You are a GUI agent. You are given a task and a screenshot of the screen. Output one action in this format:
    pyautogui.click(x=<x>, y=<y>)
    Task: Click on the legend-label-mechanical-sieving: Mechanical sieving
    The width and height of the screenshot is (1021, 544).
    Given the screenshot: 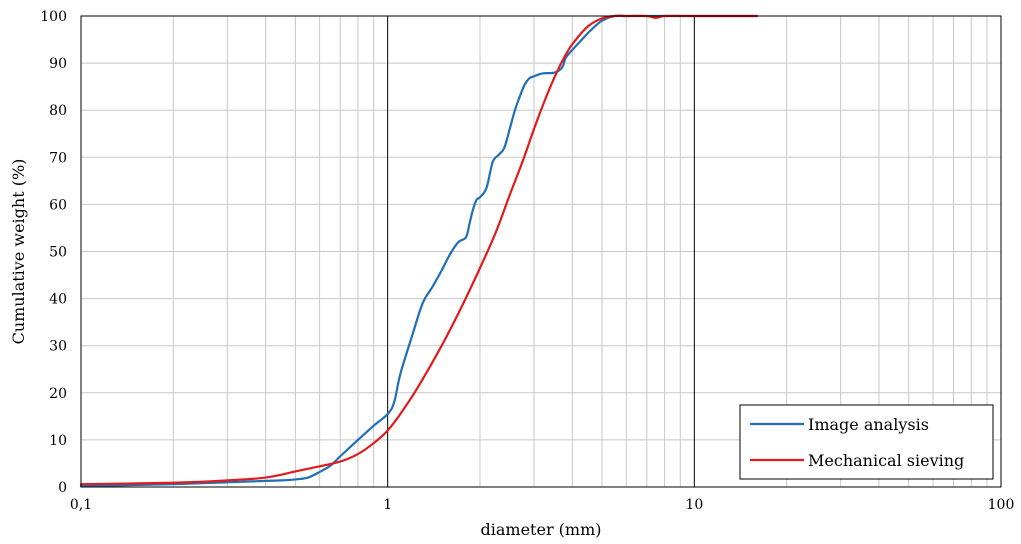 What is the action you would take?
    pyautogui.click(x=886, y=460)
    